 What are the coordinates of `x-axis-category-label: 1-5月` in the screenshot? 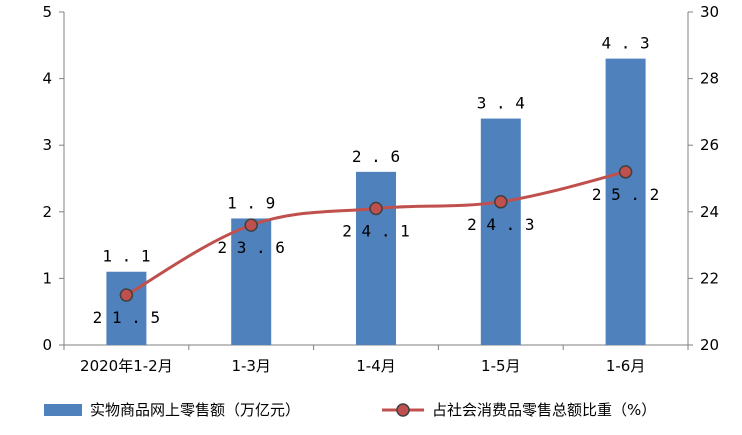 It's located at (501, 366).